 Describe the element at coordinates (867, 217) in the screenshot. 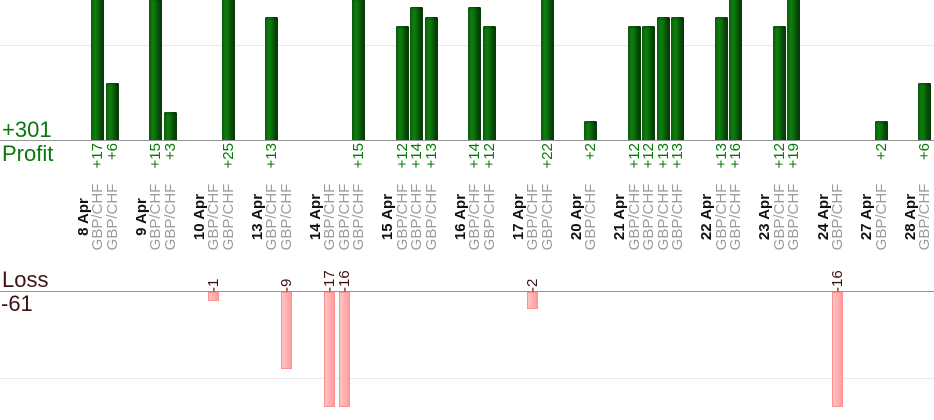

I see `x-axis-date-label: 27 Apr` at that location.